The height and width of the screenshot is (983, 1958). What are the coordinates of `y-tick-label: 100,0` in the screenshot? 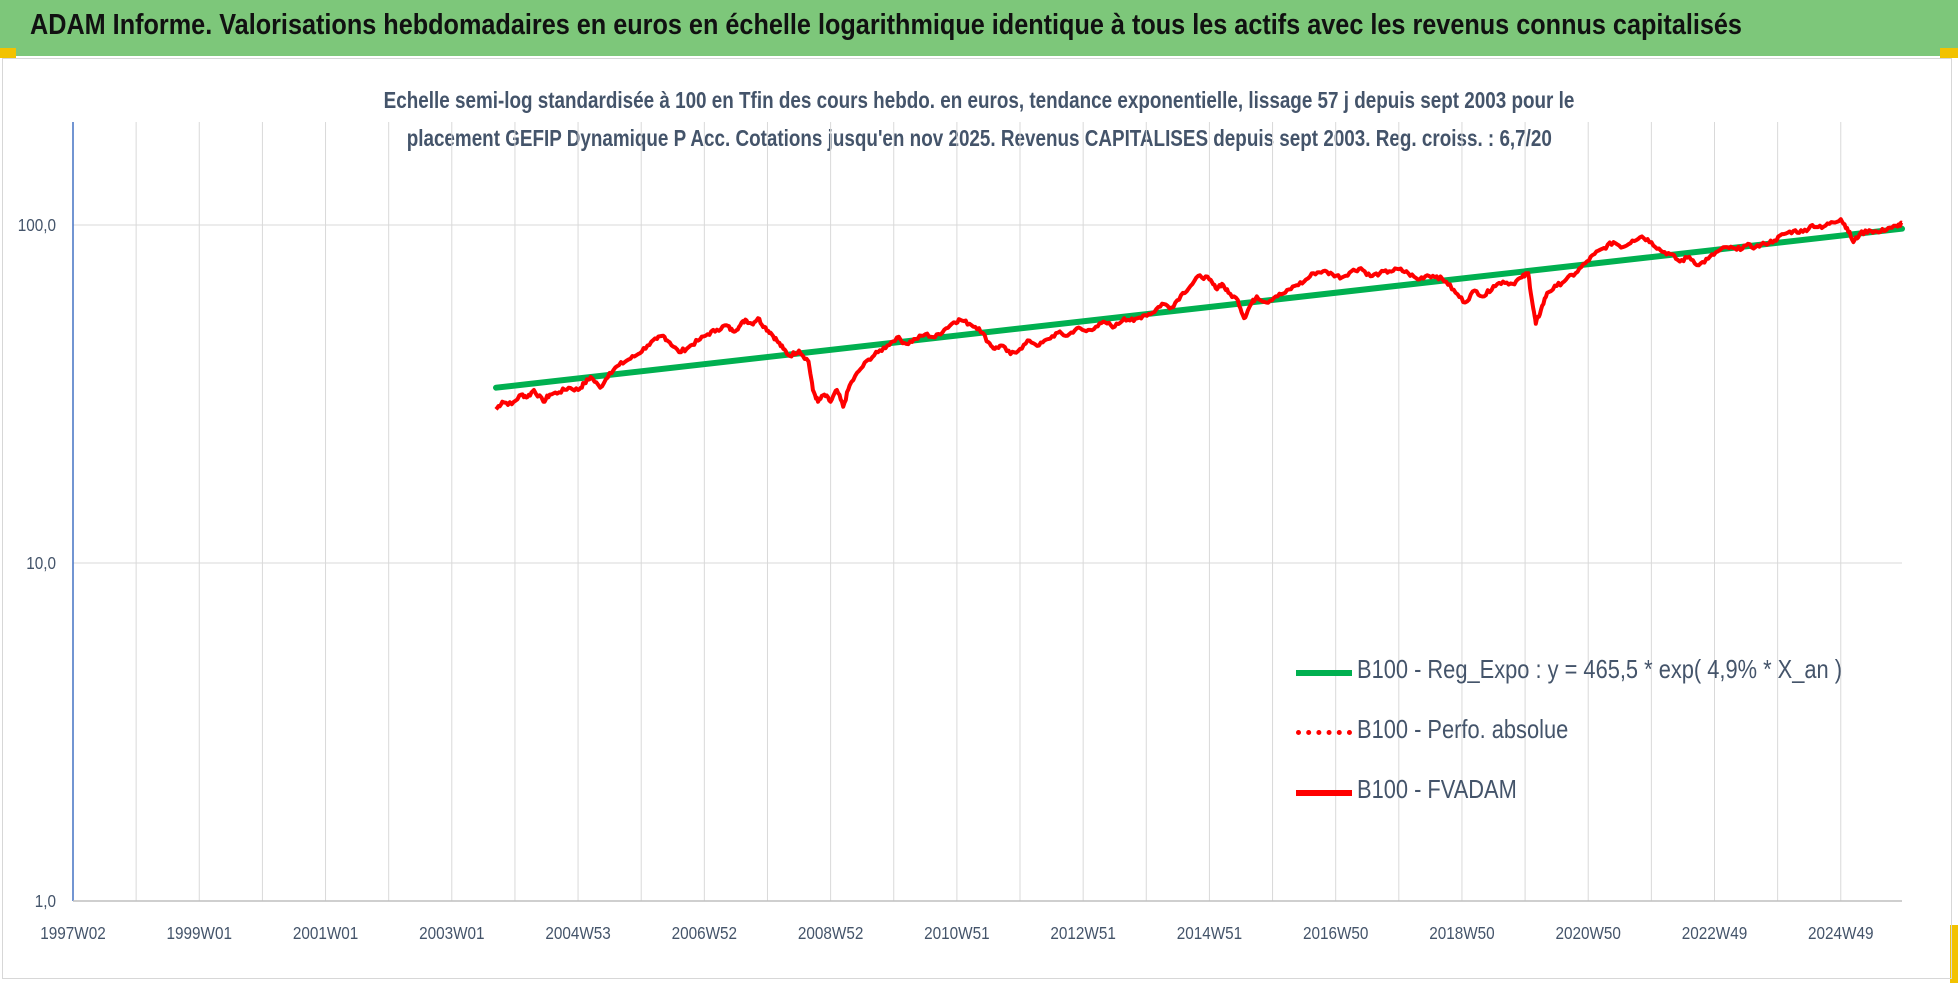 It's located at (37, 225).